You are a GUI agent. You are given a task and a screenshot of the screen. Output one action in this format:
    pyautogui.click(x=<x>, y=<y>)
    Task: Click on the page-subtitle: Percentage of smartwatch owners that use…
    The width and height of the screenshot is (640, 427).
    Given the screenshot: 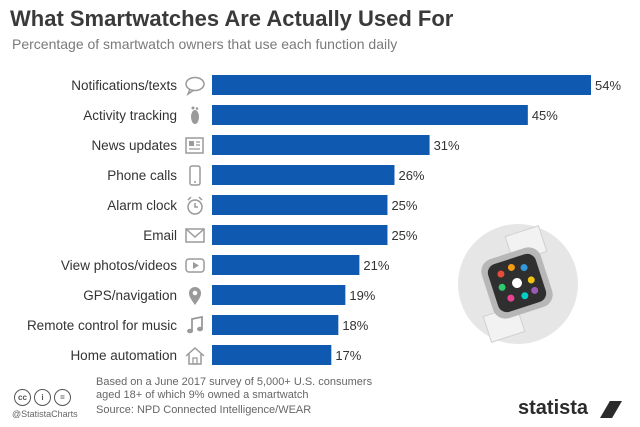 What is the action you would take?
    pyautogui.click(x=205, y=44)
    